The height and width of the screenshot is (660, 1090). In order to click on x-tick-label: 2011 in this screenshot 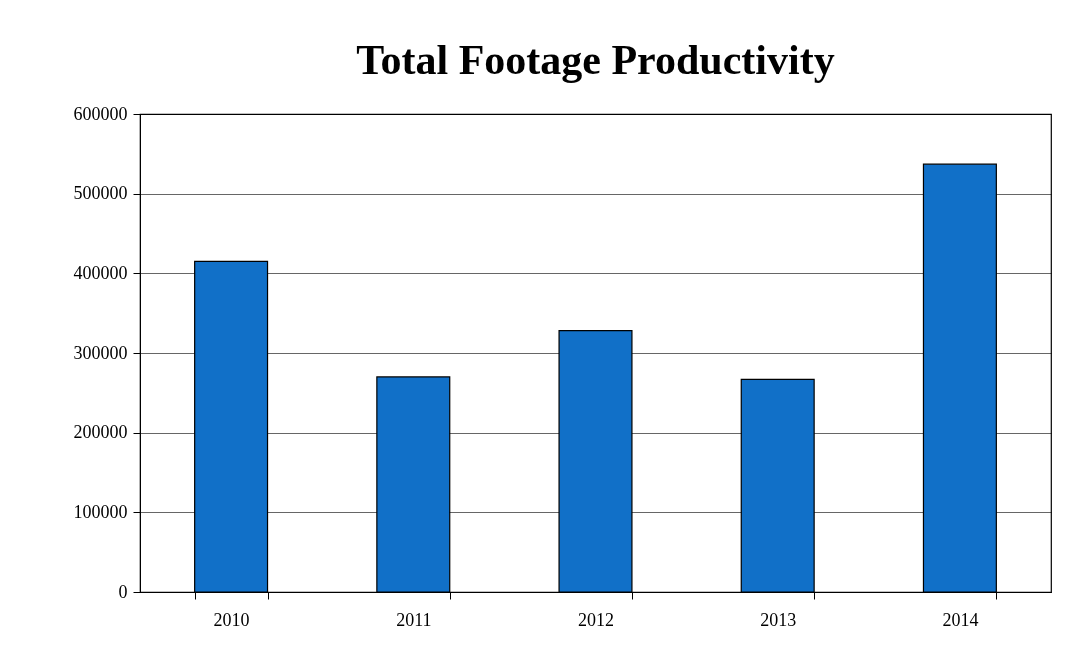, I will do `click(414, 619)`.